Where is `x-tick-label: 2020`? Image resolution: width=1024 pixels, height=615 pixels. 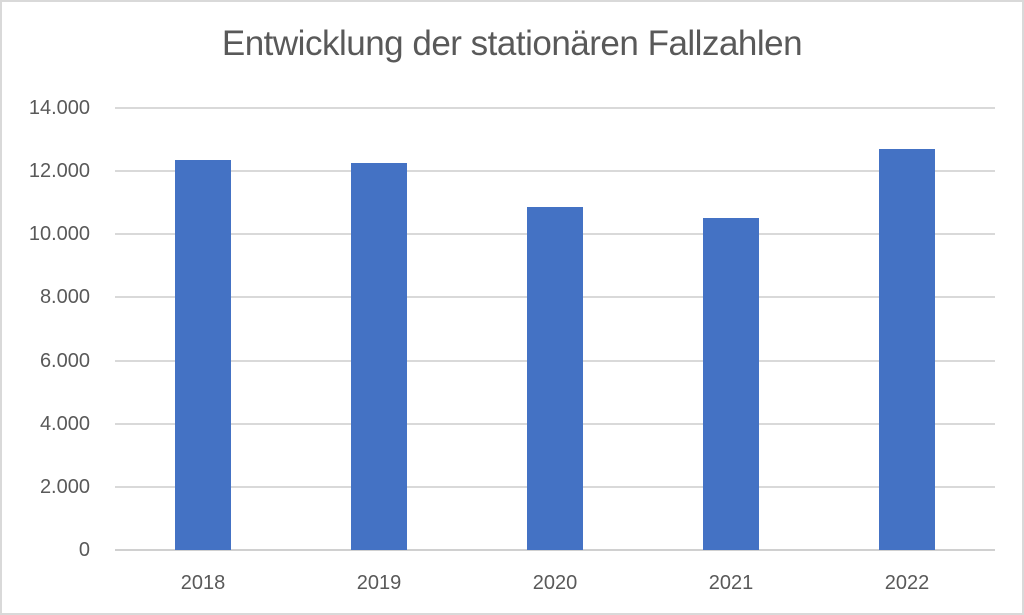 x-tick-label: 2020 is located at coordinates (555, 583).